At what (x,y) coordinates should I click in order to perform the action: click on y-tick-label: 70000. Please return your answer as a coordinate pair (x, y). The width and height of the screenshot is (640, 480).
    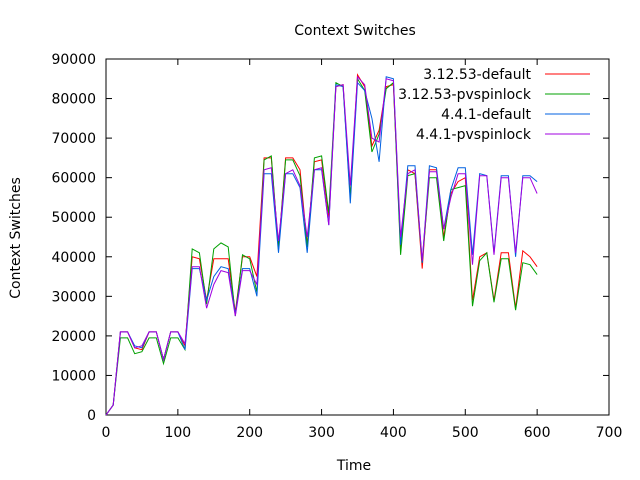
    Looking at the image, I should click on (73, 139).